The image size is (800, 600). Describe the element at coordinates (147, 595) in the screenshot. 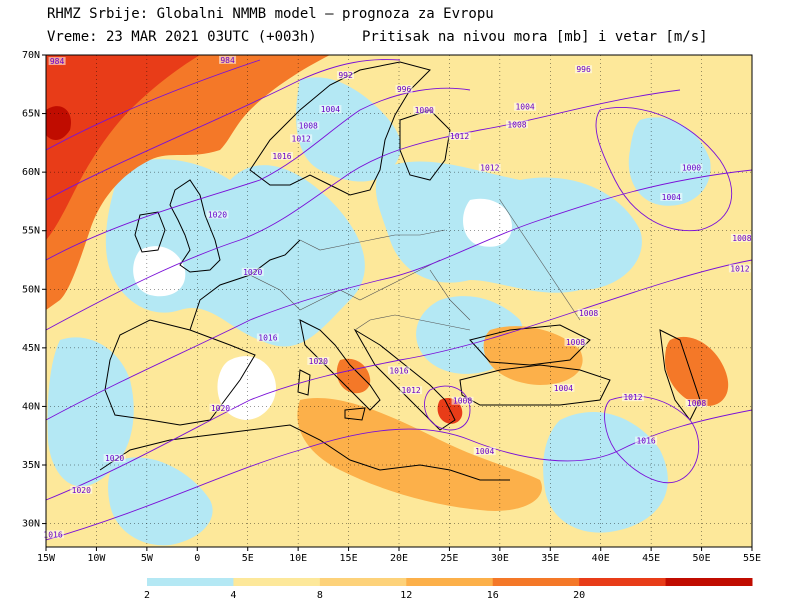

I see `colorbar-label: 2` at that location.